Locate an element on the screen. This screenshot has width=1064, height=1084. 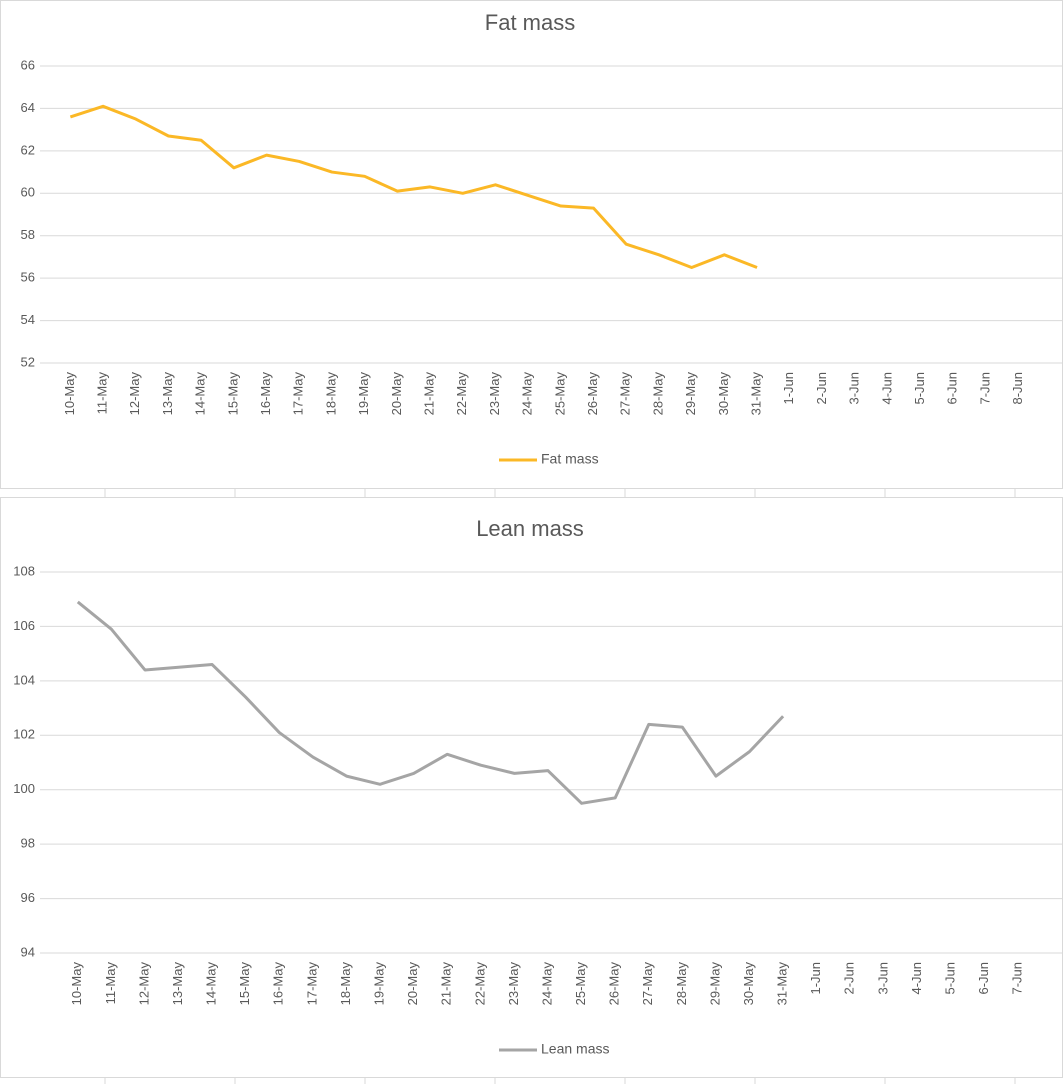
y-tick-label: 66 is located at coordinates (28, 64).